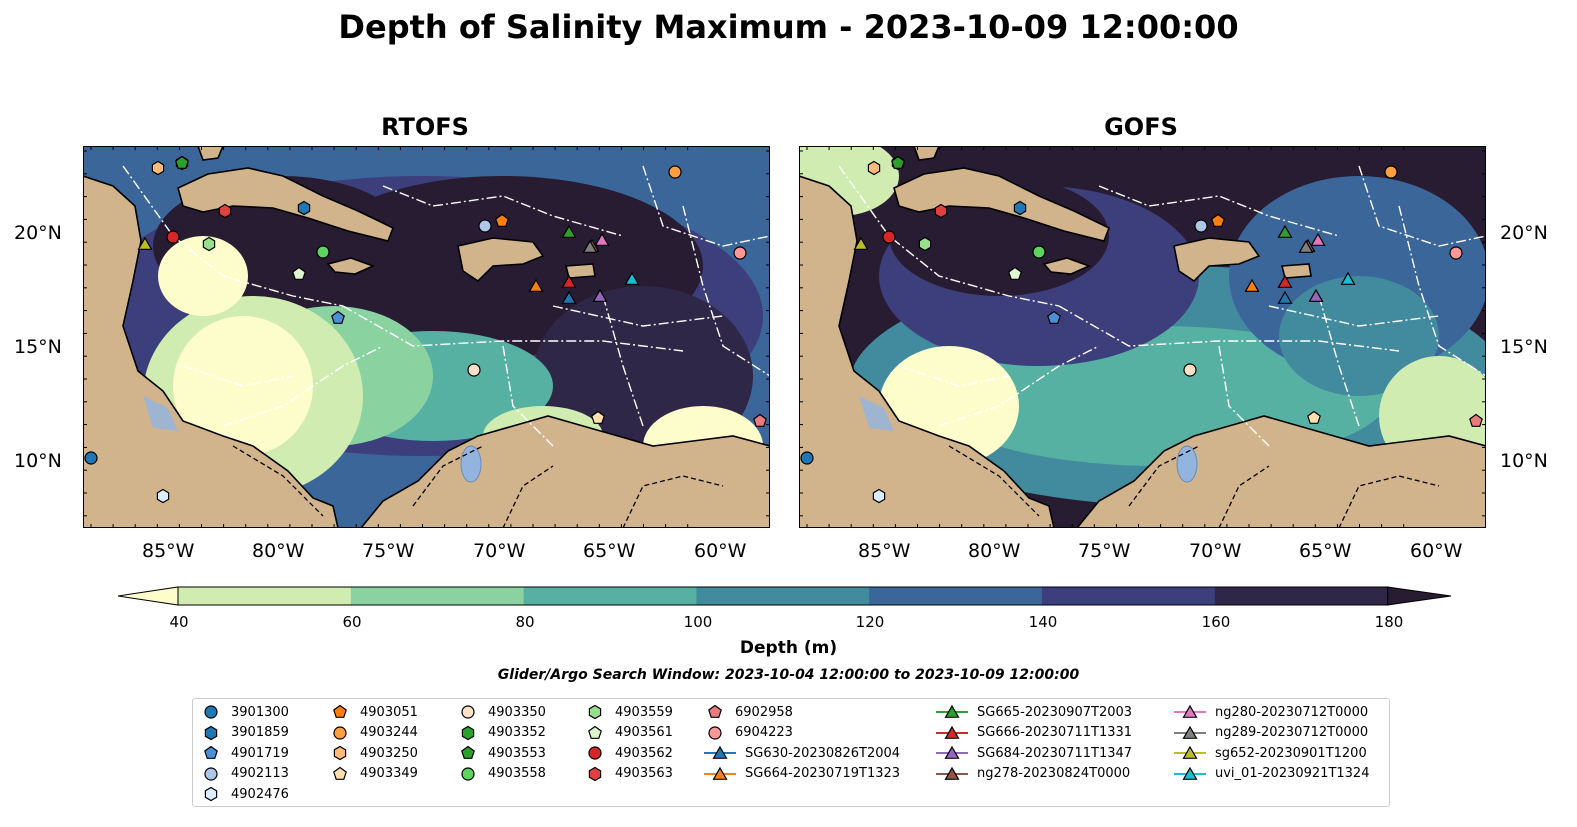 Image resolution: width=1577 pixels, height=827 pixels. What do you see at coordinates (1055, 753) in the screenshot?
I see `legend-label: SG684-20230711T1347` at bounding box center [1055, 753].